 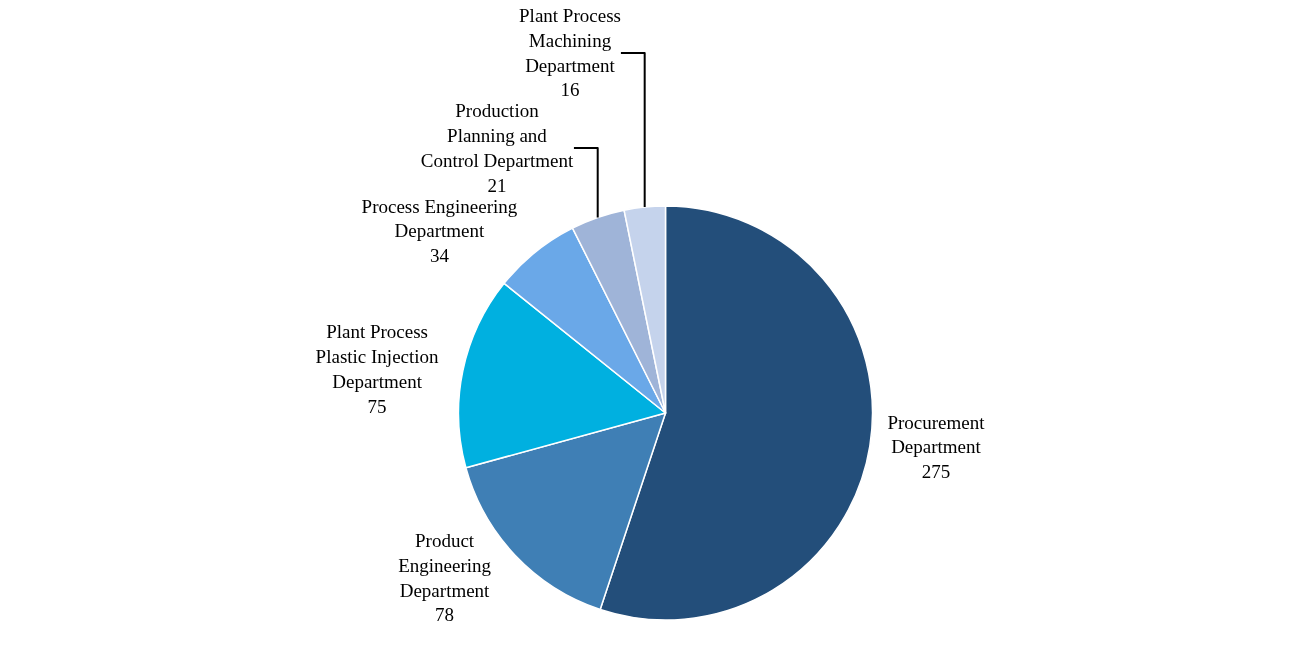 What do you see at coordinates (439, 218) in the screenshot?
I see `slice-label: Process Engineering Department` at bounding box center [439, 218].